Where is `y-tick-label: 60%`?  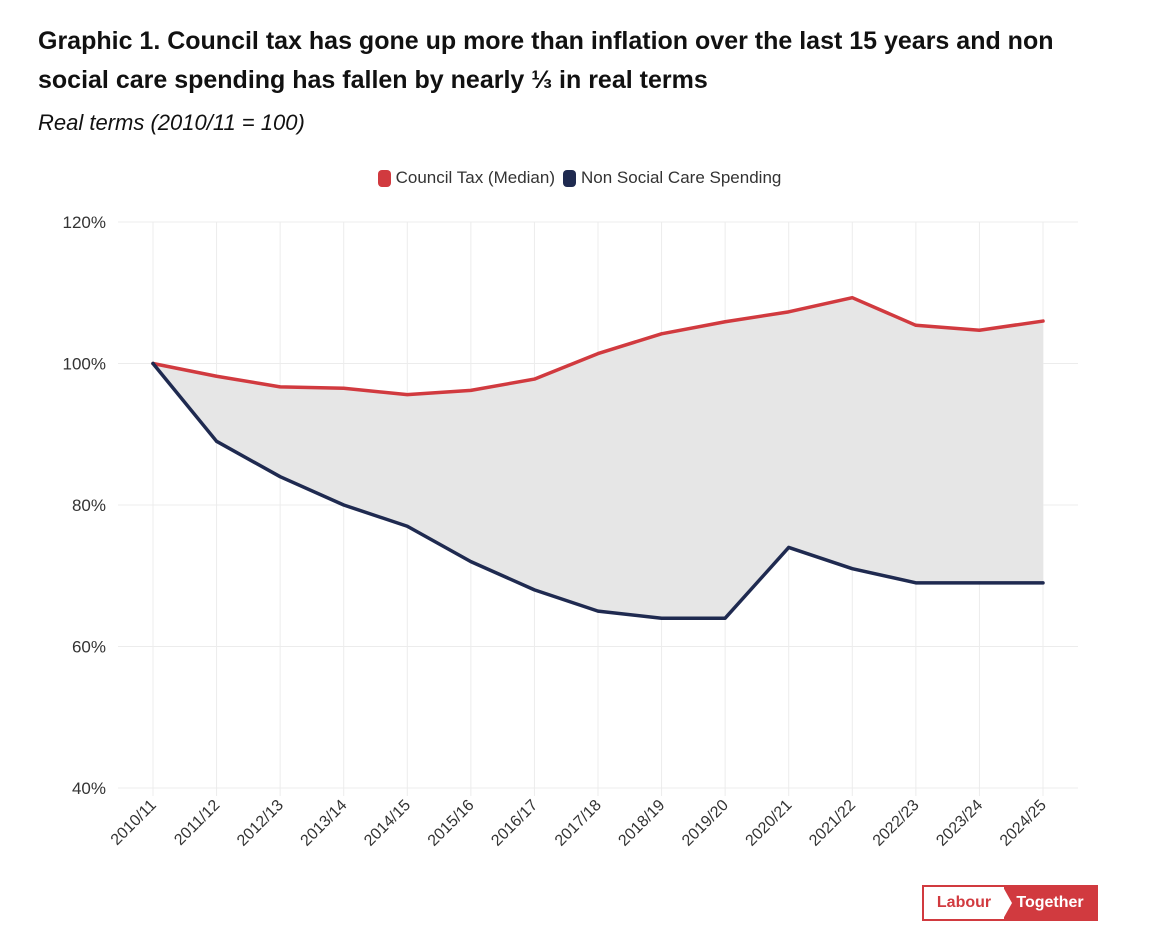
y-tick-label: 60% is located at coordinates (89, 647).